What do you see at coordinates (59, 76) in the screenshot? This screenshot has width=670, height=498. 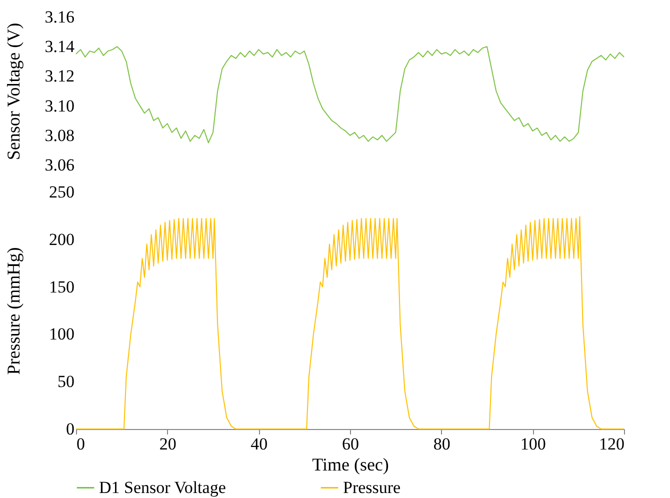 I see `y-tick-label: 3.12` at bounding box center [59, 76].